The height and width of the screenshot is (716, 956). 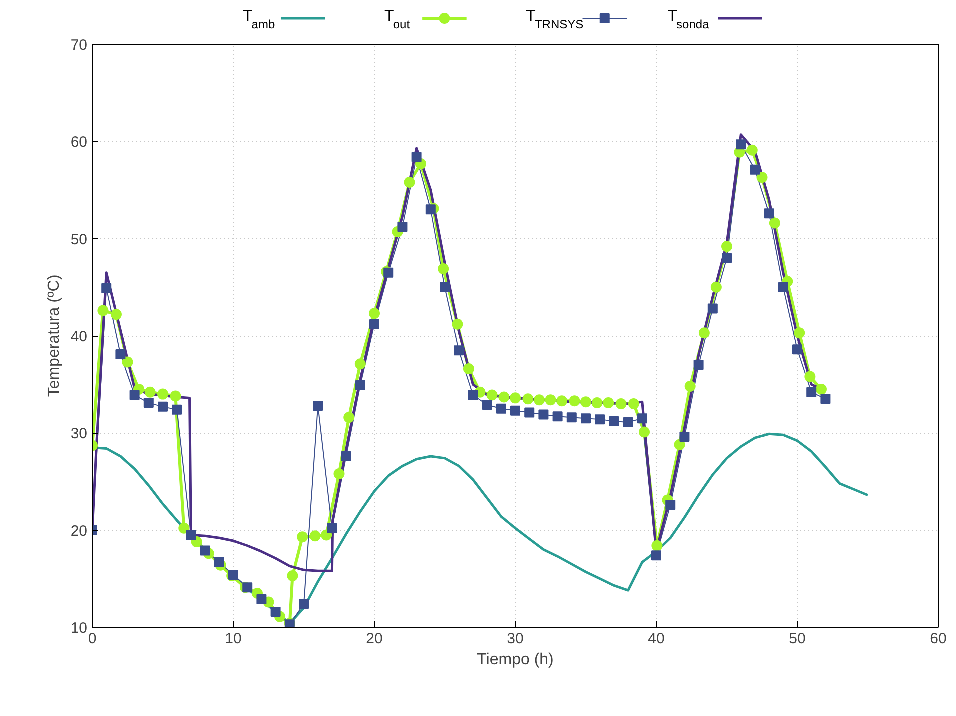 What do you see at coordinates (79, 239) in the screenshot?
I see `y-tick-label: 50` at bounding box center [79, 239].